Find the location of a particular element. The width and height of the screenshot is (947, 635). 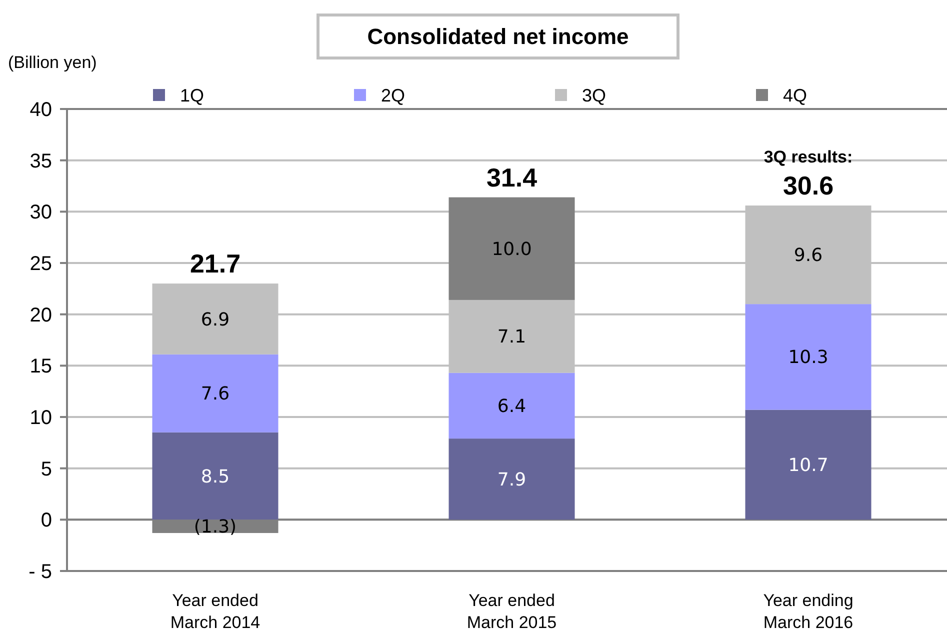

y-tick-label: - 5 is located at coordinates (40, 572).